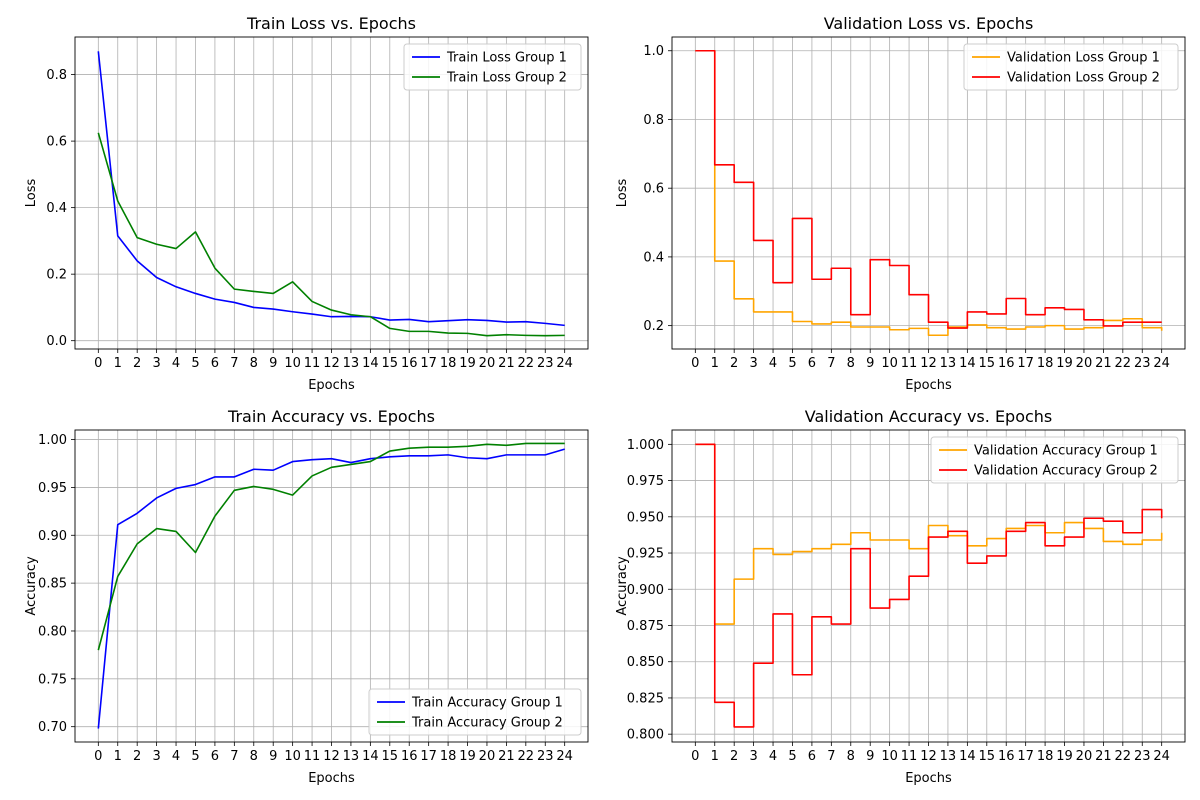  Describe the element at coordinates (56, 275) in the screenshot. I see `y-tick-label: 0.2` at that location.